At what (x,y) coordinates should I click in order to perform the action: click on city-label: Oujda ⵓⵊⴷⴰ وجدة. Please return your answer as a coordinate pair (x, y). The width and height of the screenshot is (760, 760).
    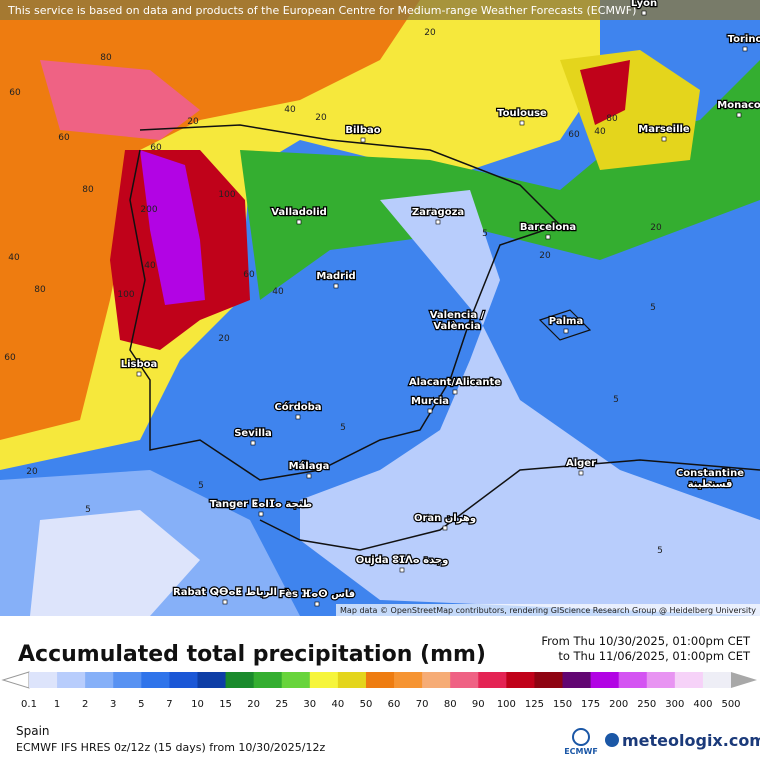
    Looking at the image, I should click on (402, 560).